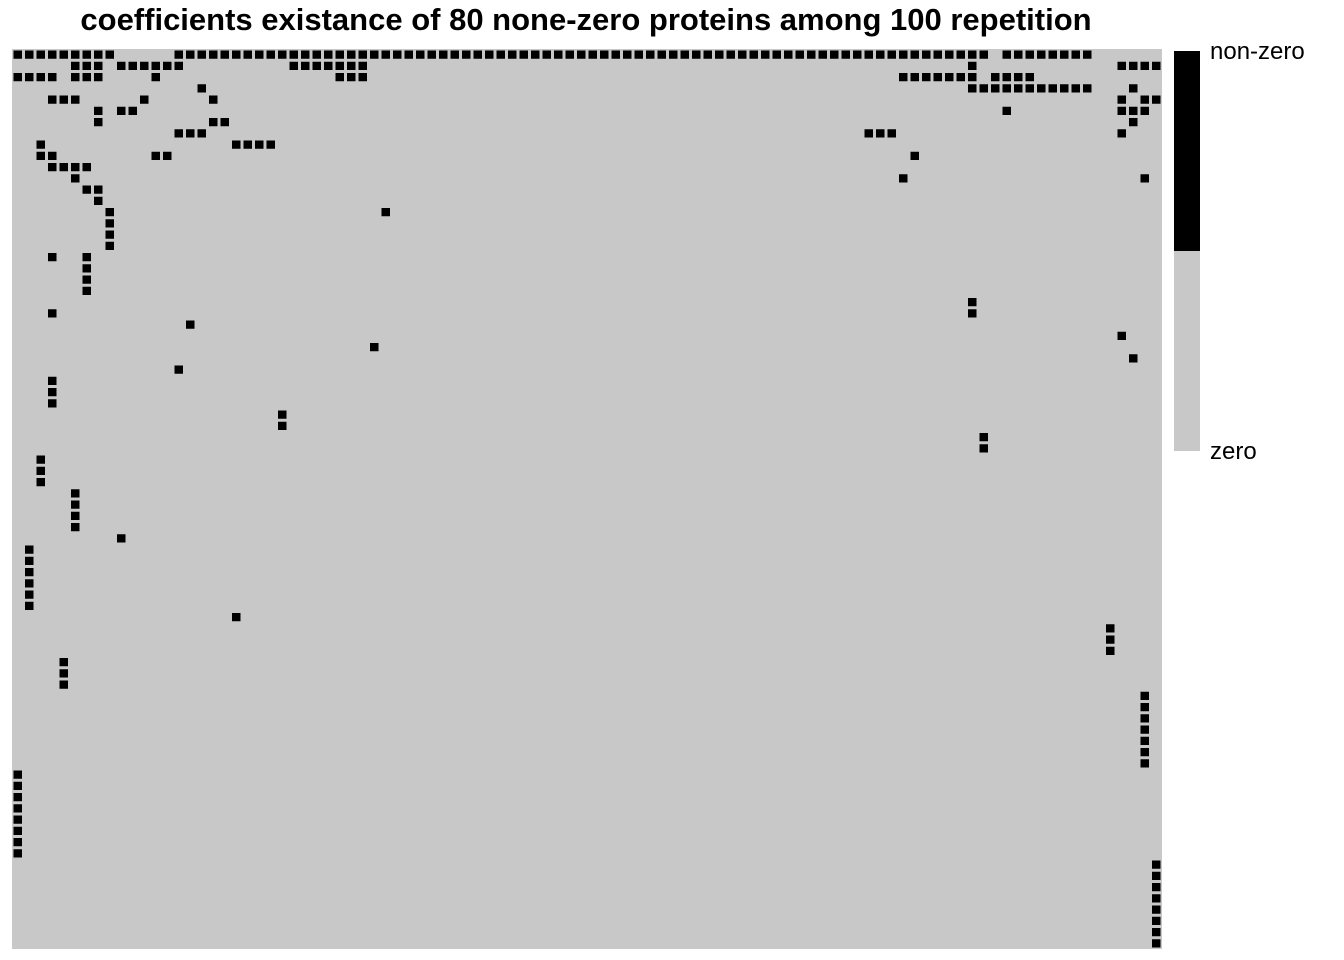 The image size is (1344, 960). What do you see at coordinates (1257, 51) in the screenshot?
I see `legend-label-nonzero: non-zero` at bounding box center [1257, 51].